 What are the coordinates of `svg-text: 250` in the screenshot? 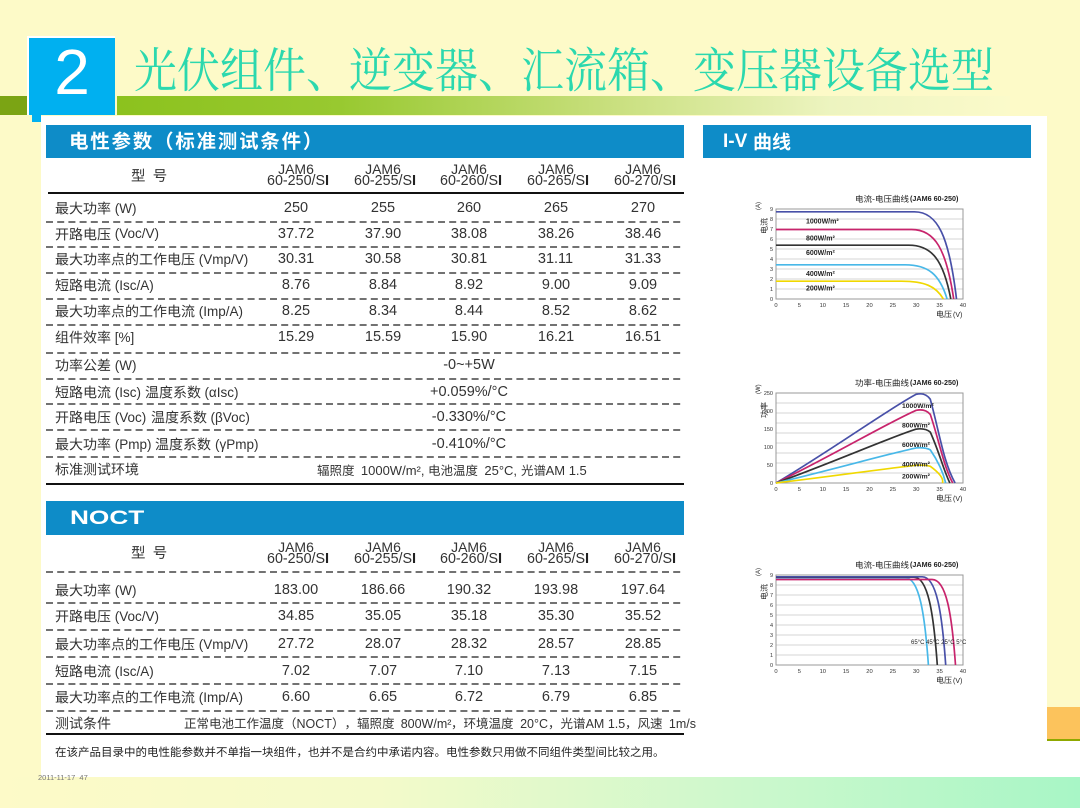 It's located at (768, 394).